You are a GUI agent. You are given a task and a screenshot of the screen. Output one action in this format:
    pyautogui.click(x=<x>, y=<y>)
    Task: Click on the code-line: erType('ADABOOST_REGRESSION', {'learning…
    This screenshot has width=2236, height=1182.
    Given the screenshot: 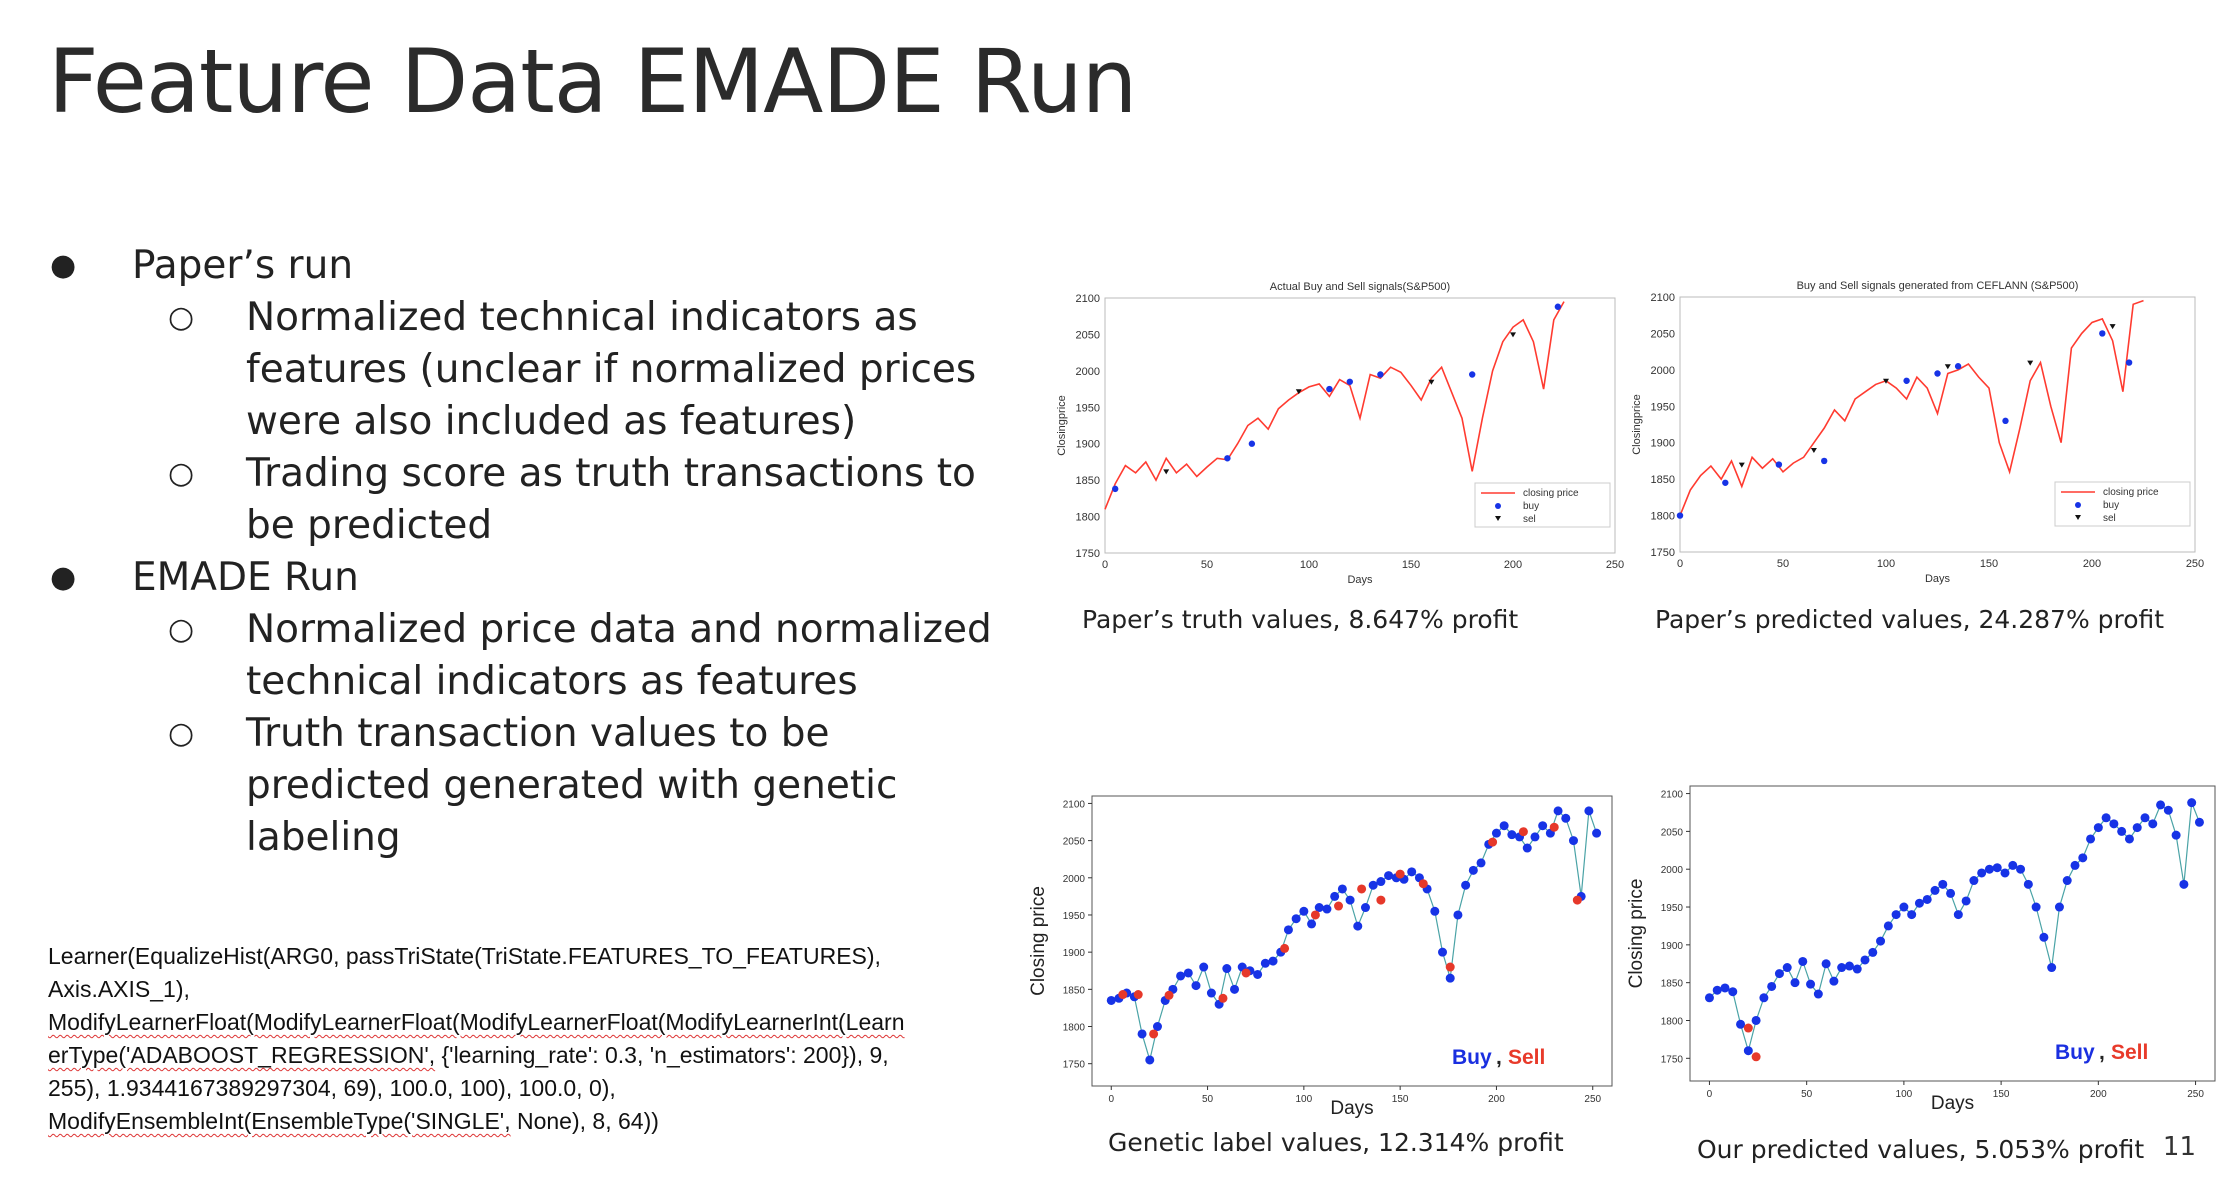 What is the action you would take?
    pyautogui.click(x=528, y=1055)
    